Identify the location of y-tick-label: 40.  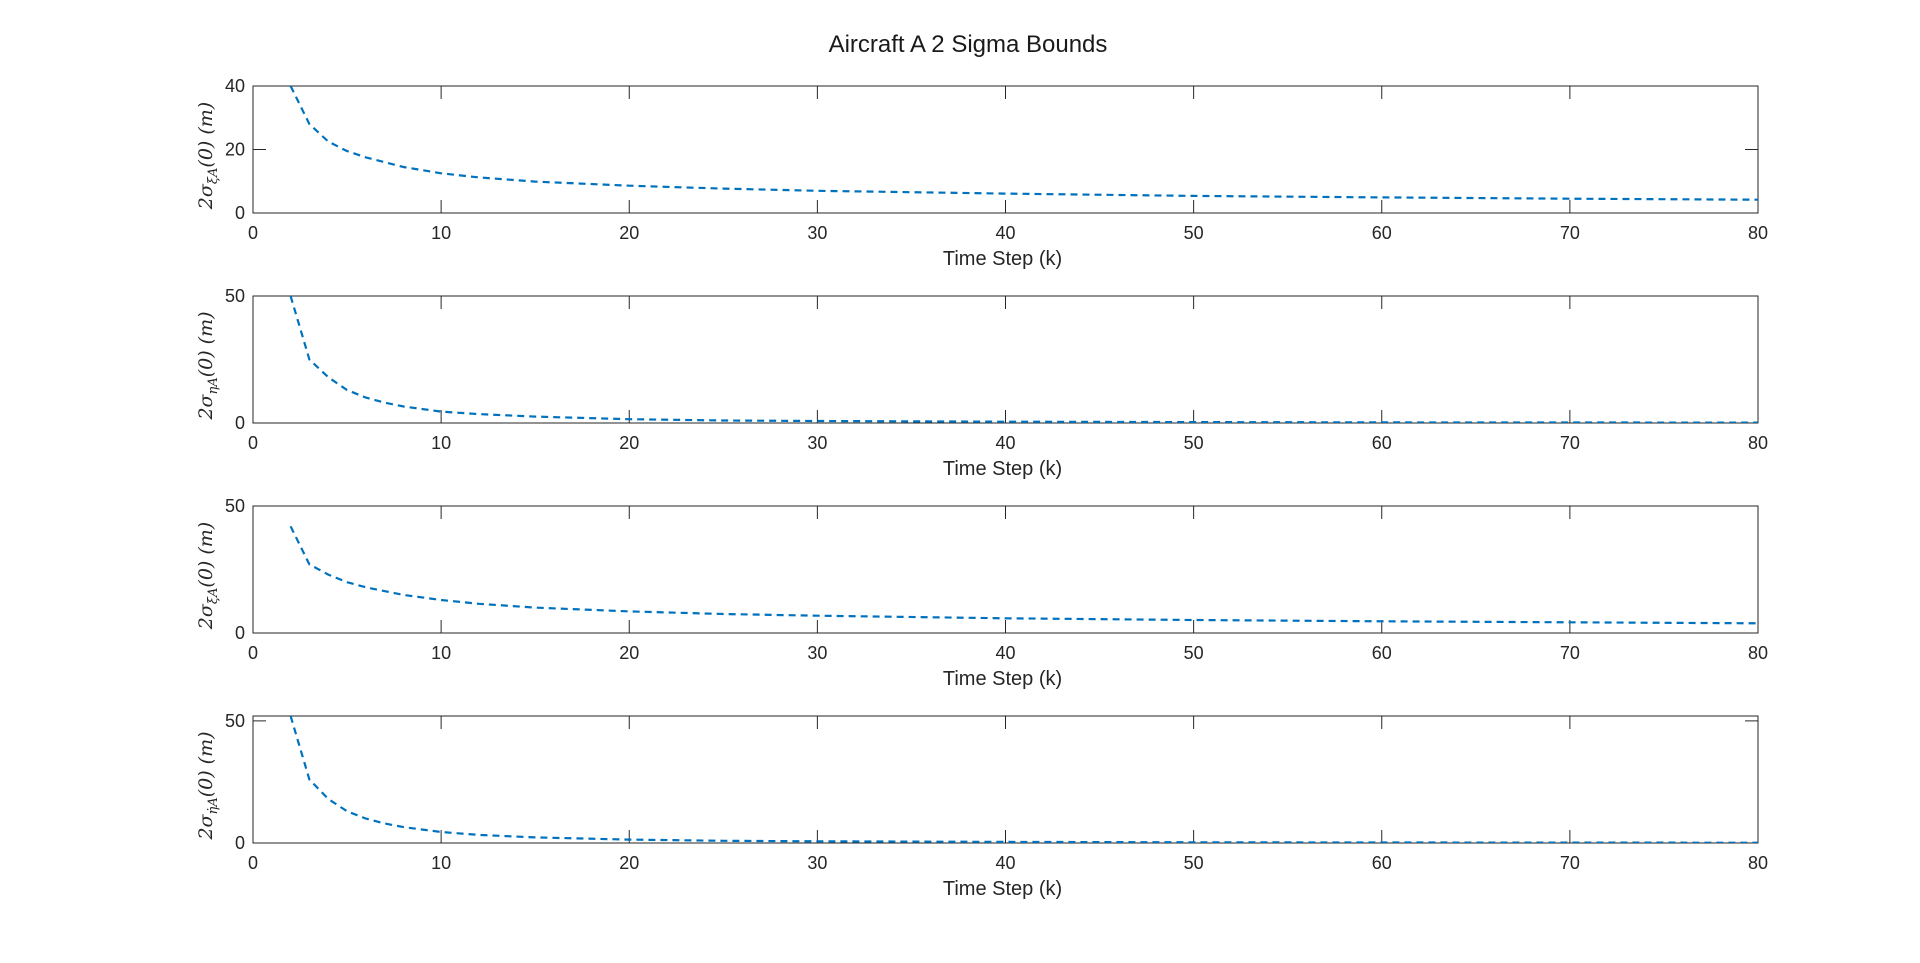
(235, 86).